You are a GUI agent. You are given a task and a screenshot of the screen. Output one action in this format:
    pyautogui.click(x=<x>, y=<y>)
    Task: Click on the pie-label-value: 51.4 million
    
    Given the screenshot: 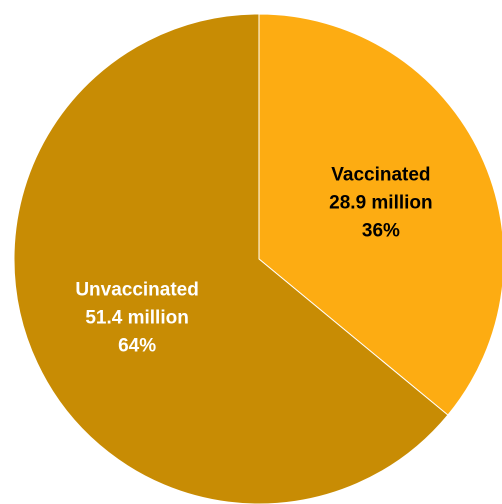 What is the action you would take?
    pyautogui.click(x=136, y=317)
    